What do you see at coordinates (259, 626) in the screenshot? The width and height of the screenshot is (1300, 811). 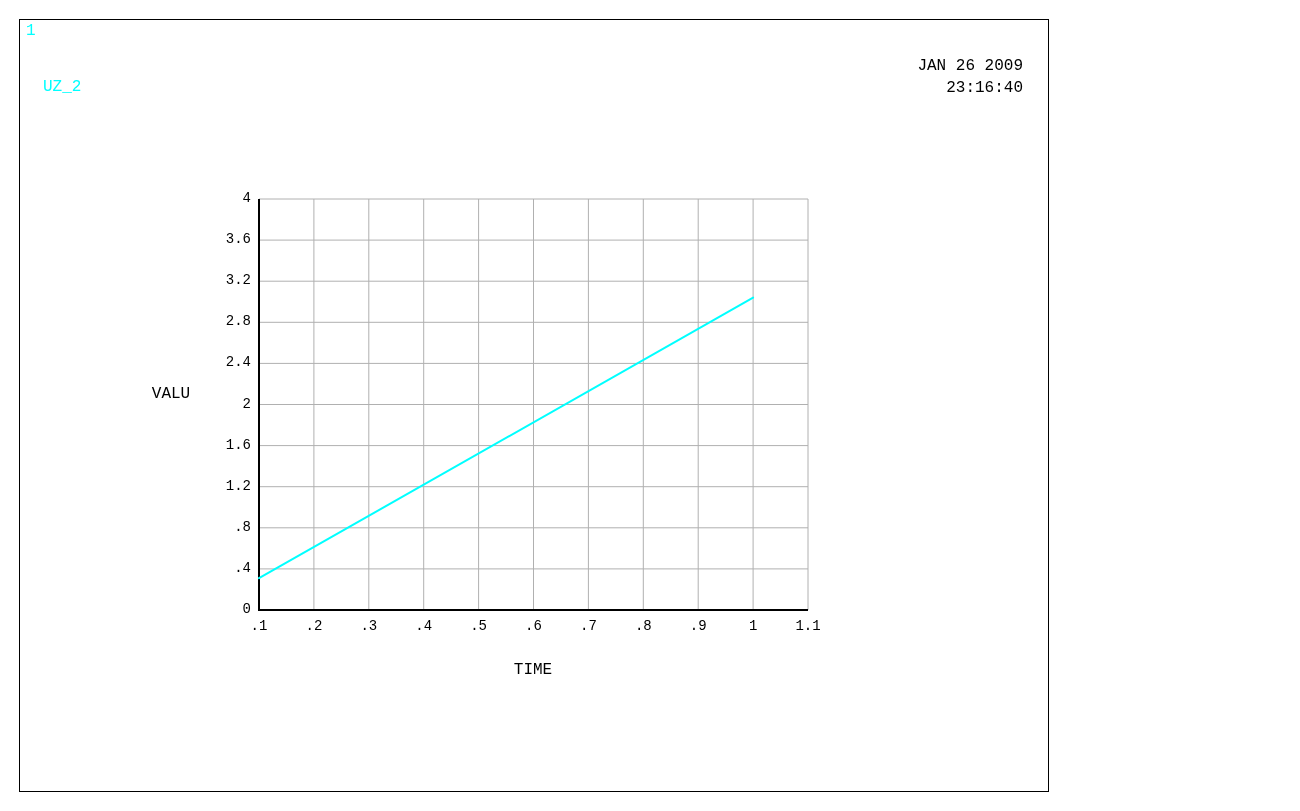 I see `x-tick-label: .1` at bounding box center [259, 626].